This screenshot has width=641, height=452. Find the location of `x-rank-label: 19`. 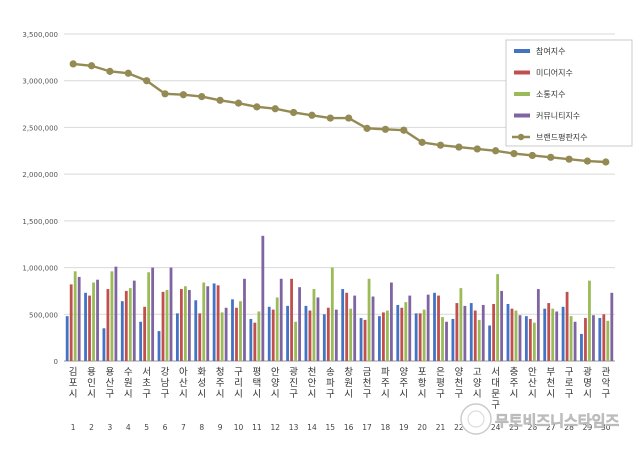

x-rank-label: 19 is located at coordinates (404, 427).